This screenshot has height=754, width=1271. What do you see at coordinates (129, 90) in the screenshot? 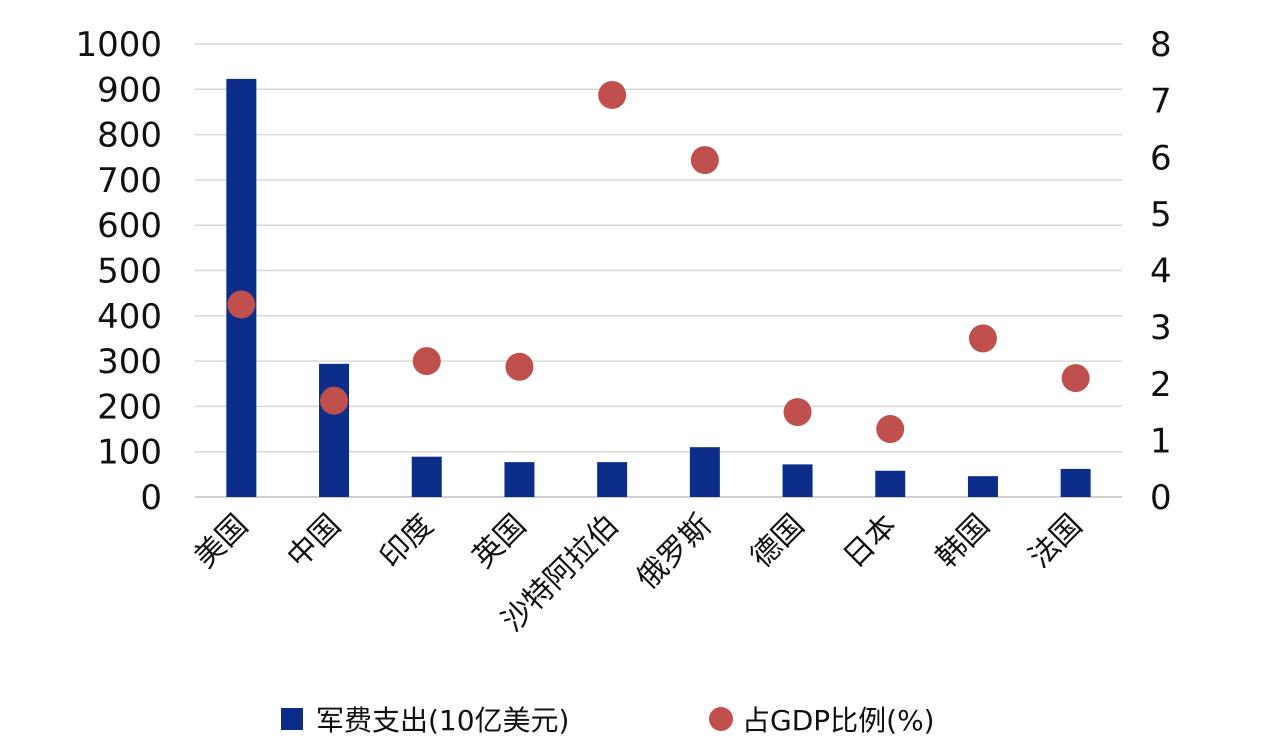
I see `left-tick-label: 900` at bounding box center [129, 90].